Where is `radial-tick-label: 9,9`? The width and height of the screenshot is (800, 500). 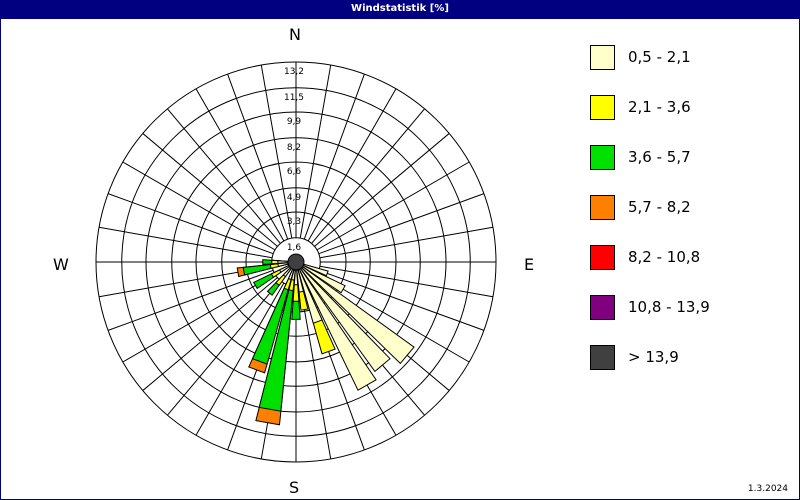
radial-tick-label: 9,9 is located at coordinates (294, 122).